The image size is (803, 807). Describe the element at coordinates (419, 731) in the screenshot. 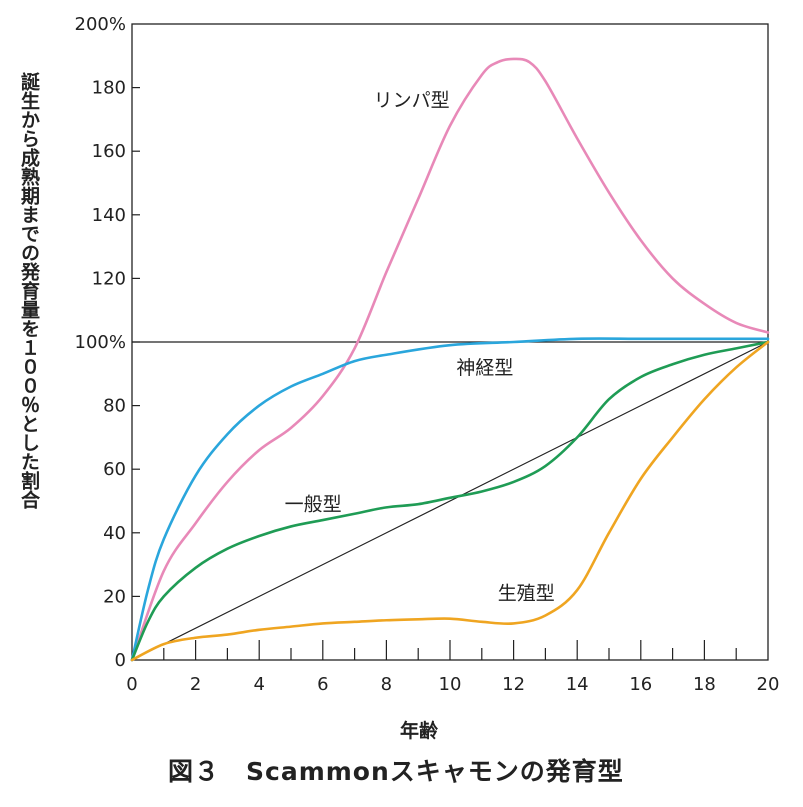

I see `x-axis-label: 年齢` at that location.